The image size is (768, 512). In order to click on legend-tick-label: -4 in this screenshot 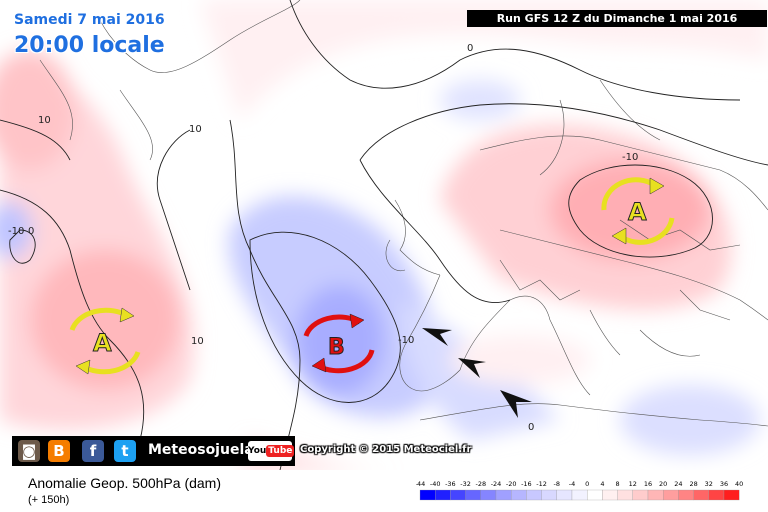, I will do `click(572, 484)`.